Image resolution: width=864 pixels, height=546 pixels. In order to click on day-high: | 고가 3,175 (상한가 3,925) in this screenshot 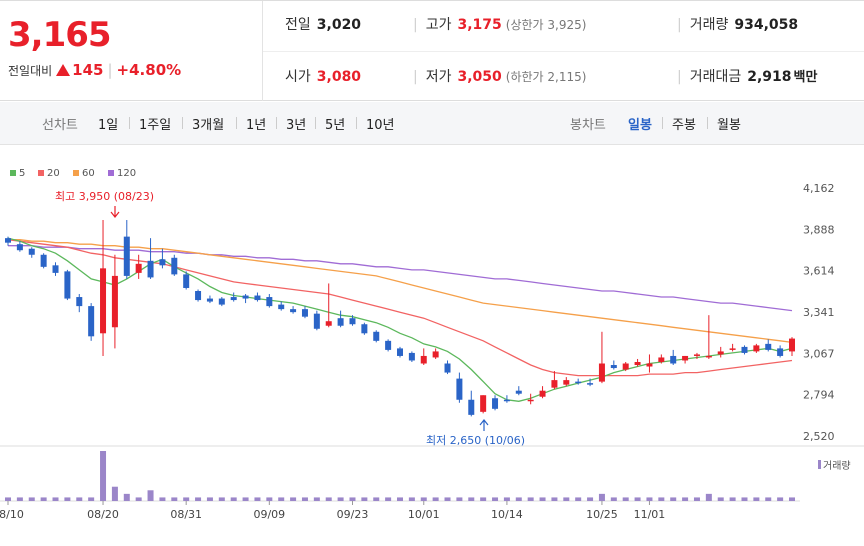, I will do `click(500, 25)`.